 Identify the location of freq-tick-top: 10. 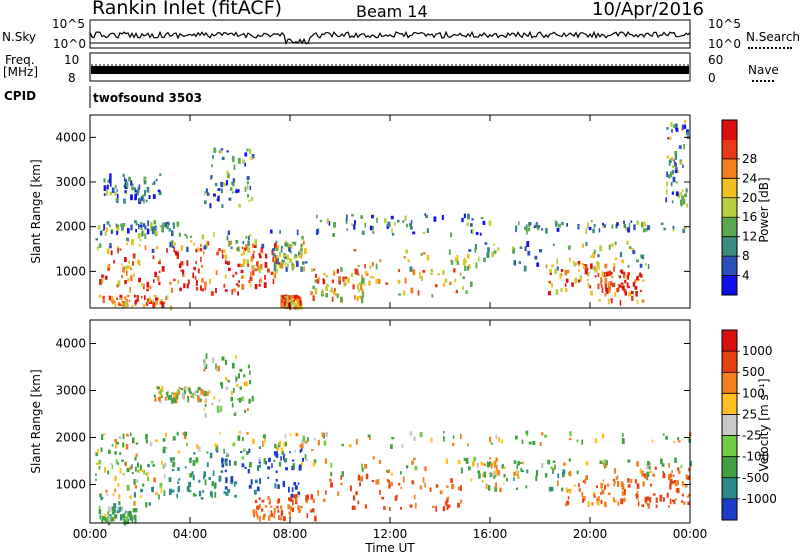
(72, 60).